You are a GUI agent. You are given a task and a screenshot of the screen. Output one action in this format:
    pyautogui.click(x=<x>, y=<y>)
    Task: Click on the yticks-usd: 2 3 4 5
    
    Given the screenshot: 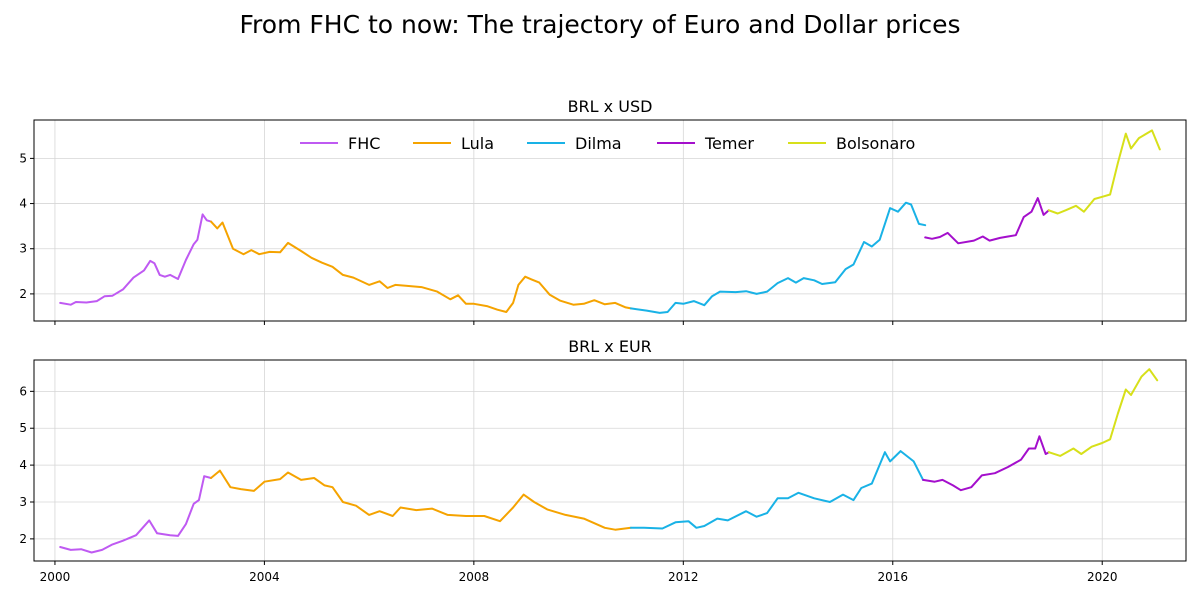 What is the action you would take?
    pyautogui.click(x=26, y=226)
    